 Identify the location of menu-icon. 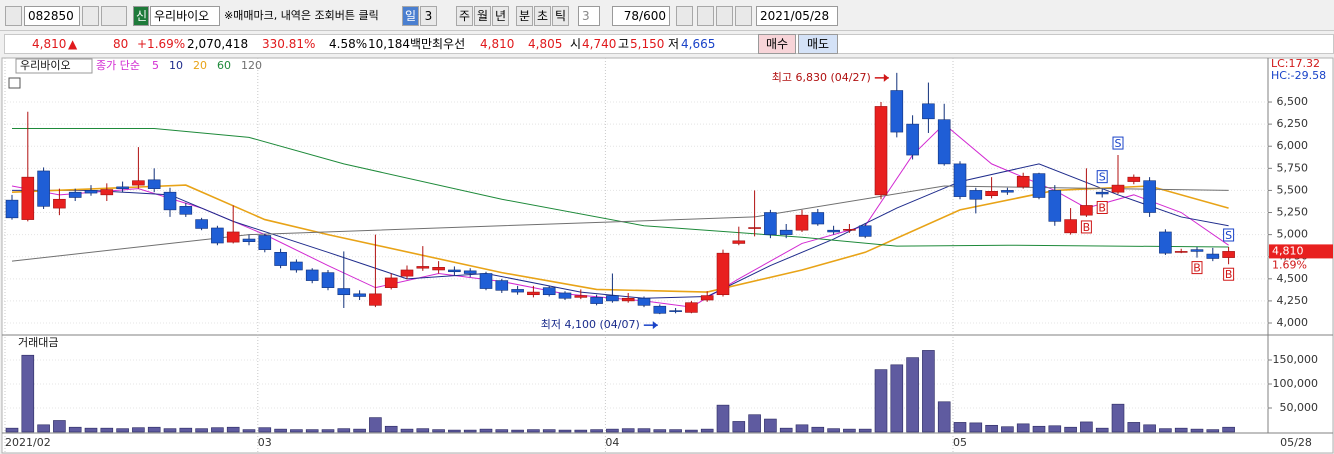
(13, 16).